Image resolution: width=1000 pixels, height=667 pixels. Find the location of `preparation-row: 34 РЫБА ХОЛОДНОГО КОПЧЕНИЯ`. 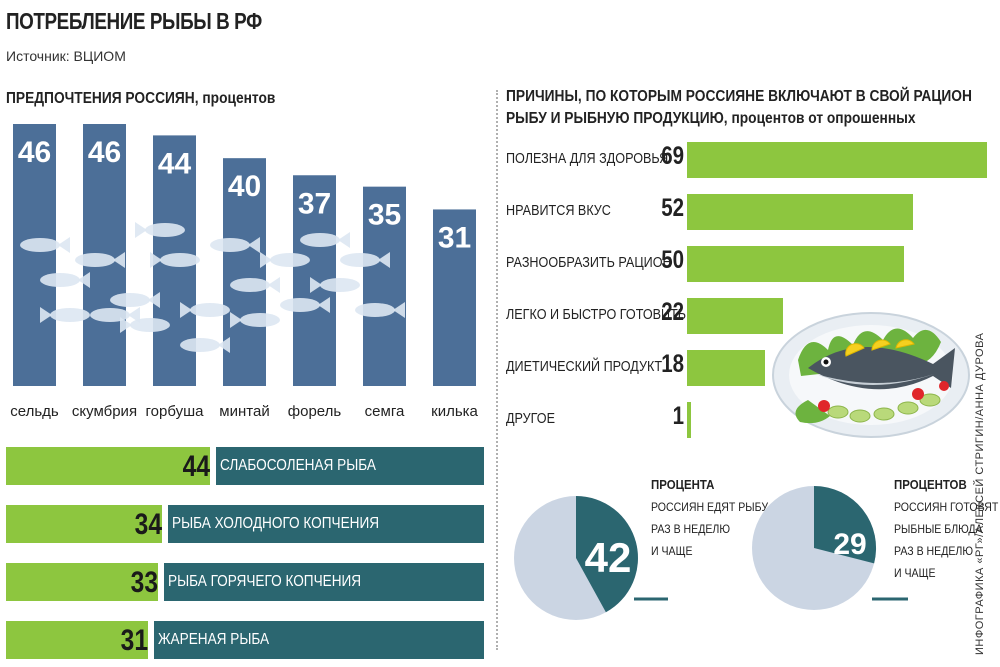

preparation-row: 34 РЫБА ХОЛОДНОГО КОПЧЕНИЯ is located at coordinates (245, 524).